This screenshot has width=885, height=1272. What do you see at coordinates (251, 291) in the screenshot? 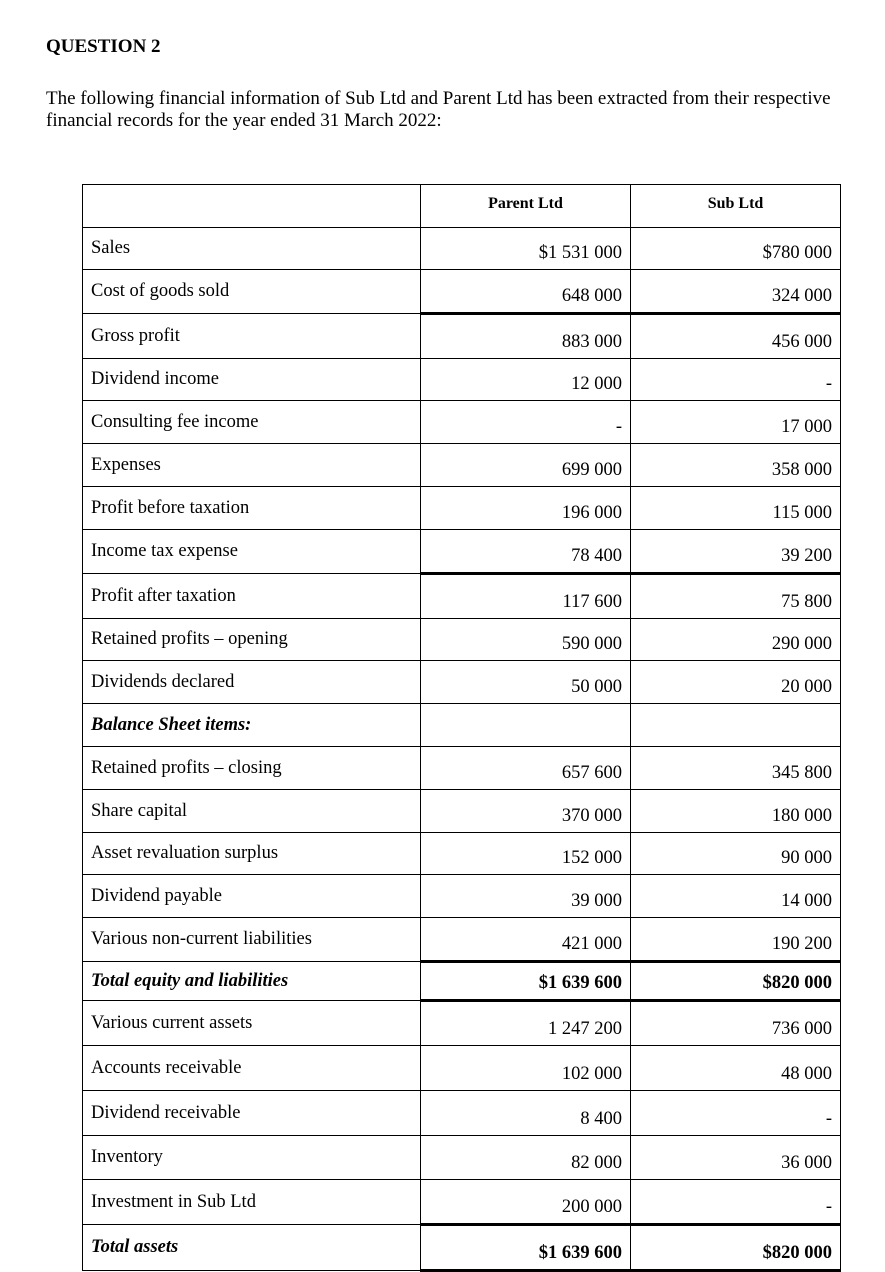
I see `row-label: Cost of goods sold` at bounding box center [251, 291].